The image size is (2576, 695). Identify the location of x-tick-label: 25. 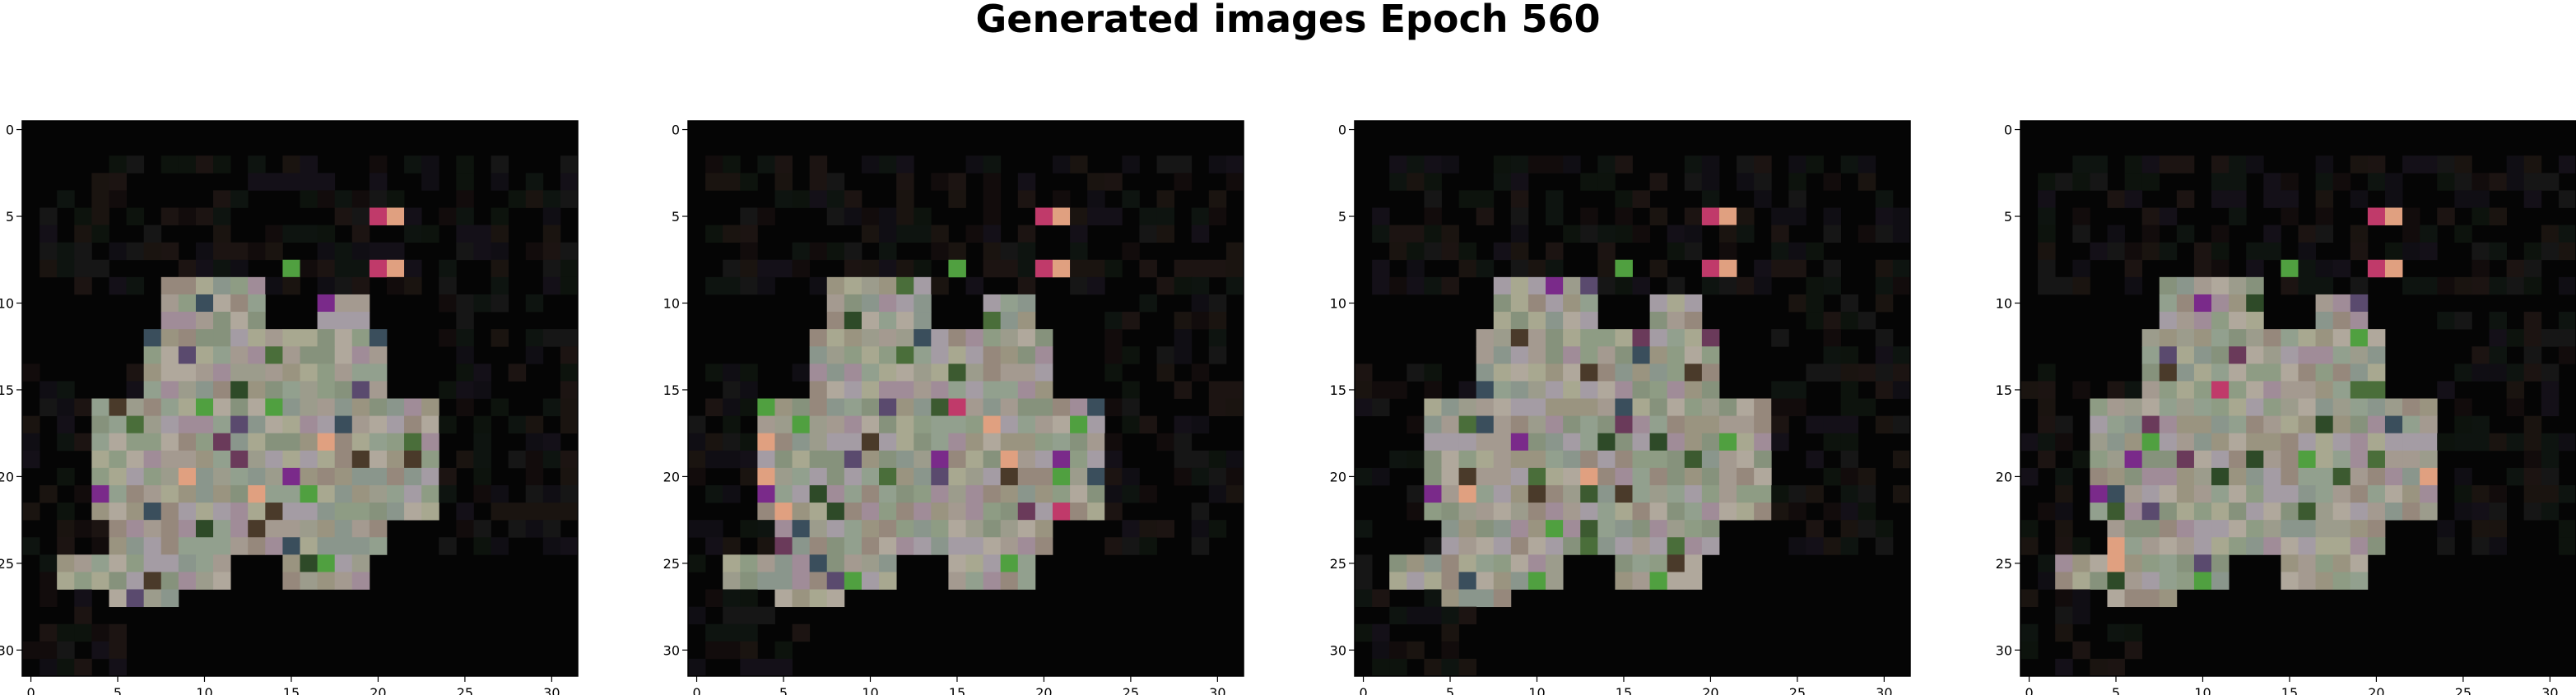
(1798, 690).